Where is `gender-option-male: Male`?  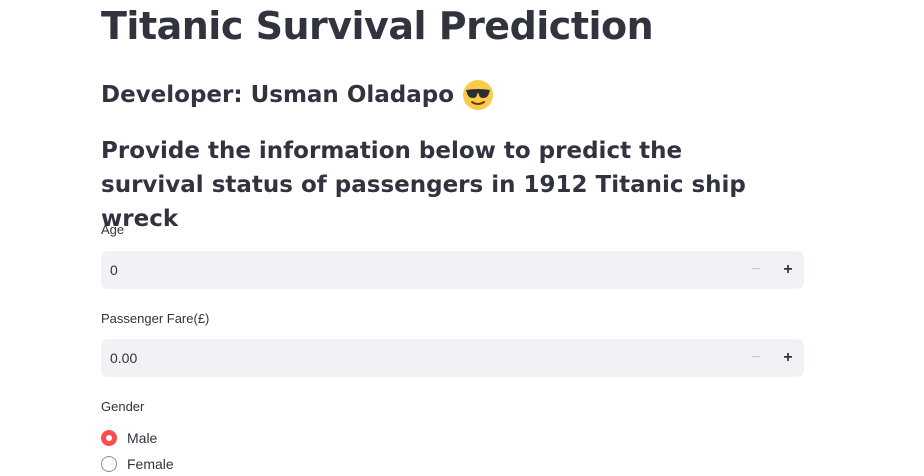
gender-option-male: Male is located at coordinates (129, 438).